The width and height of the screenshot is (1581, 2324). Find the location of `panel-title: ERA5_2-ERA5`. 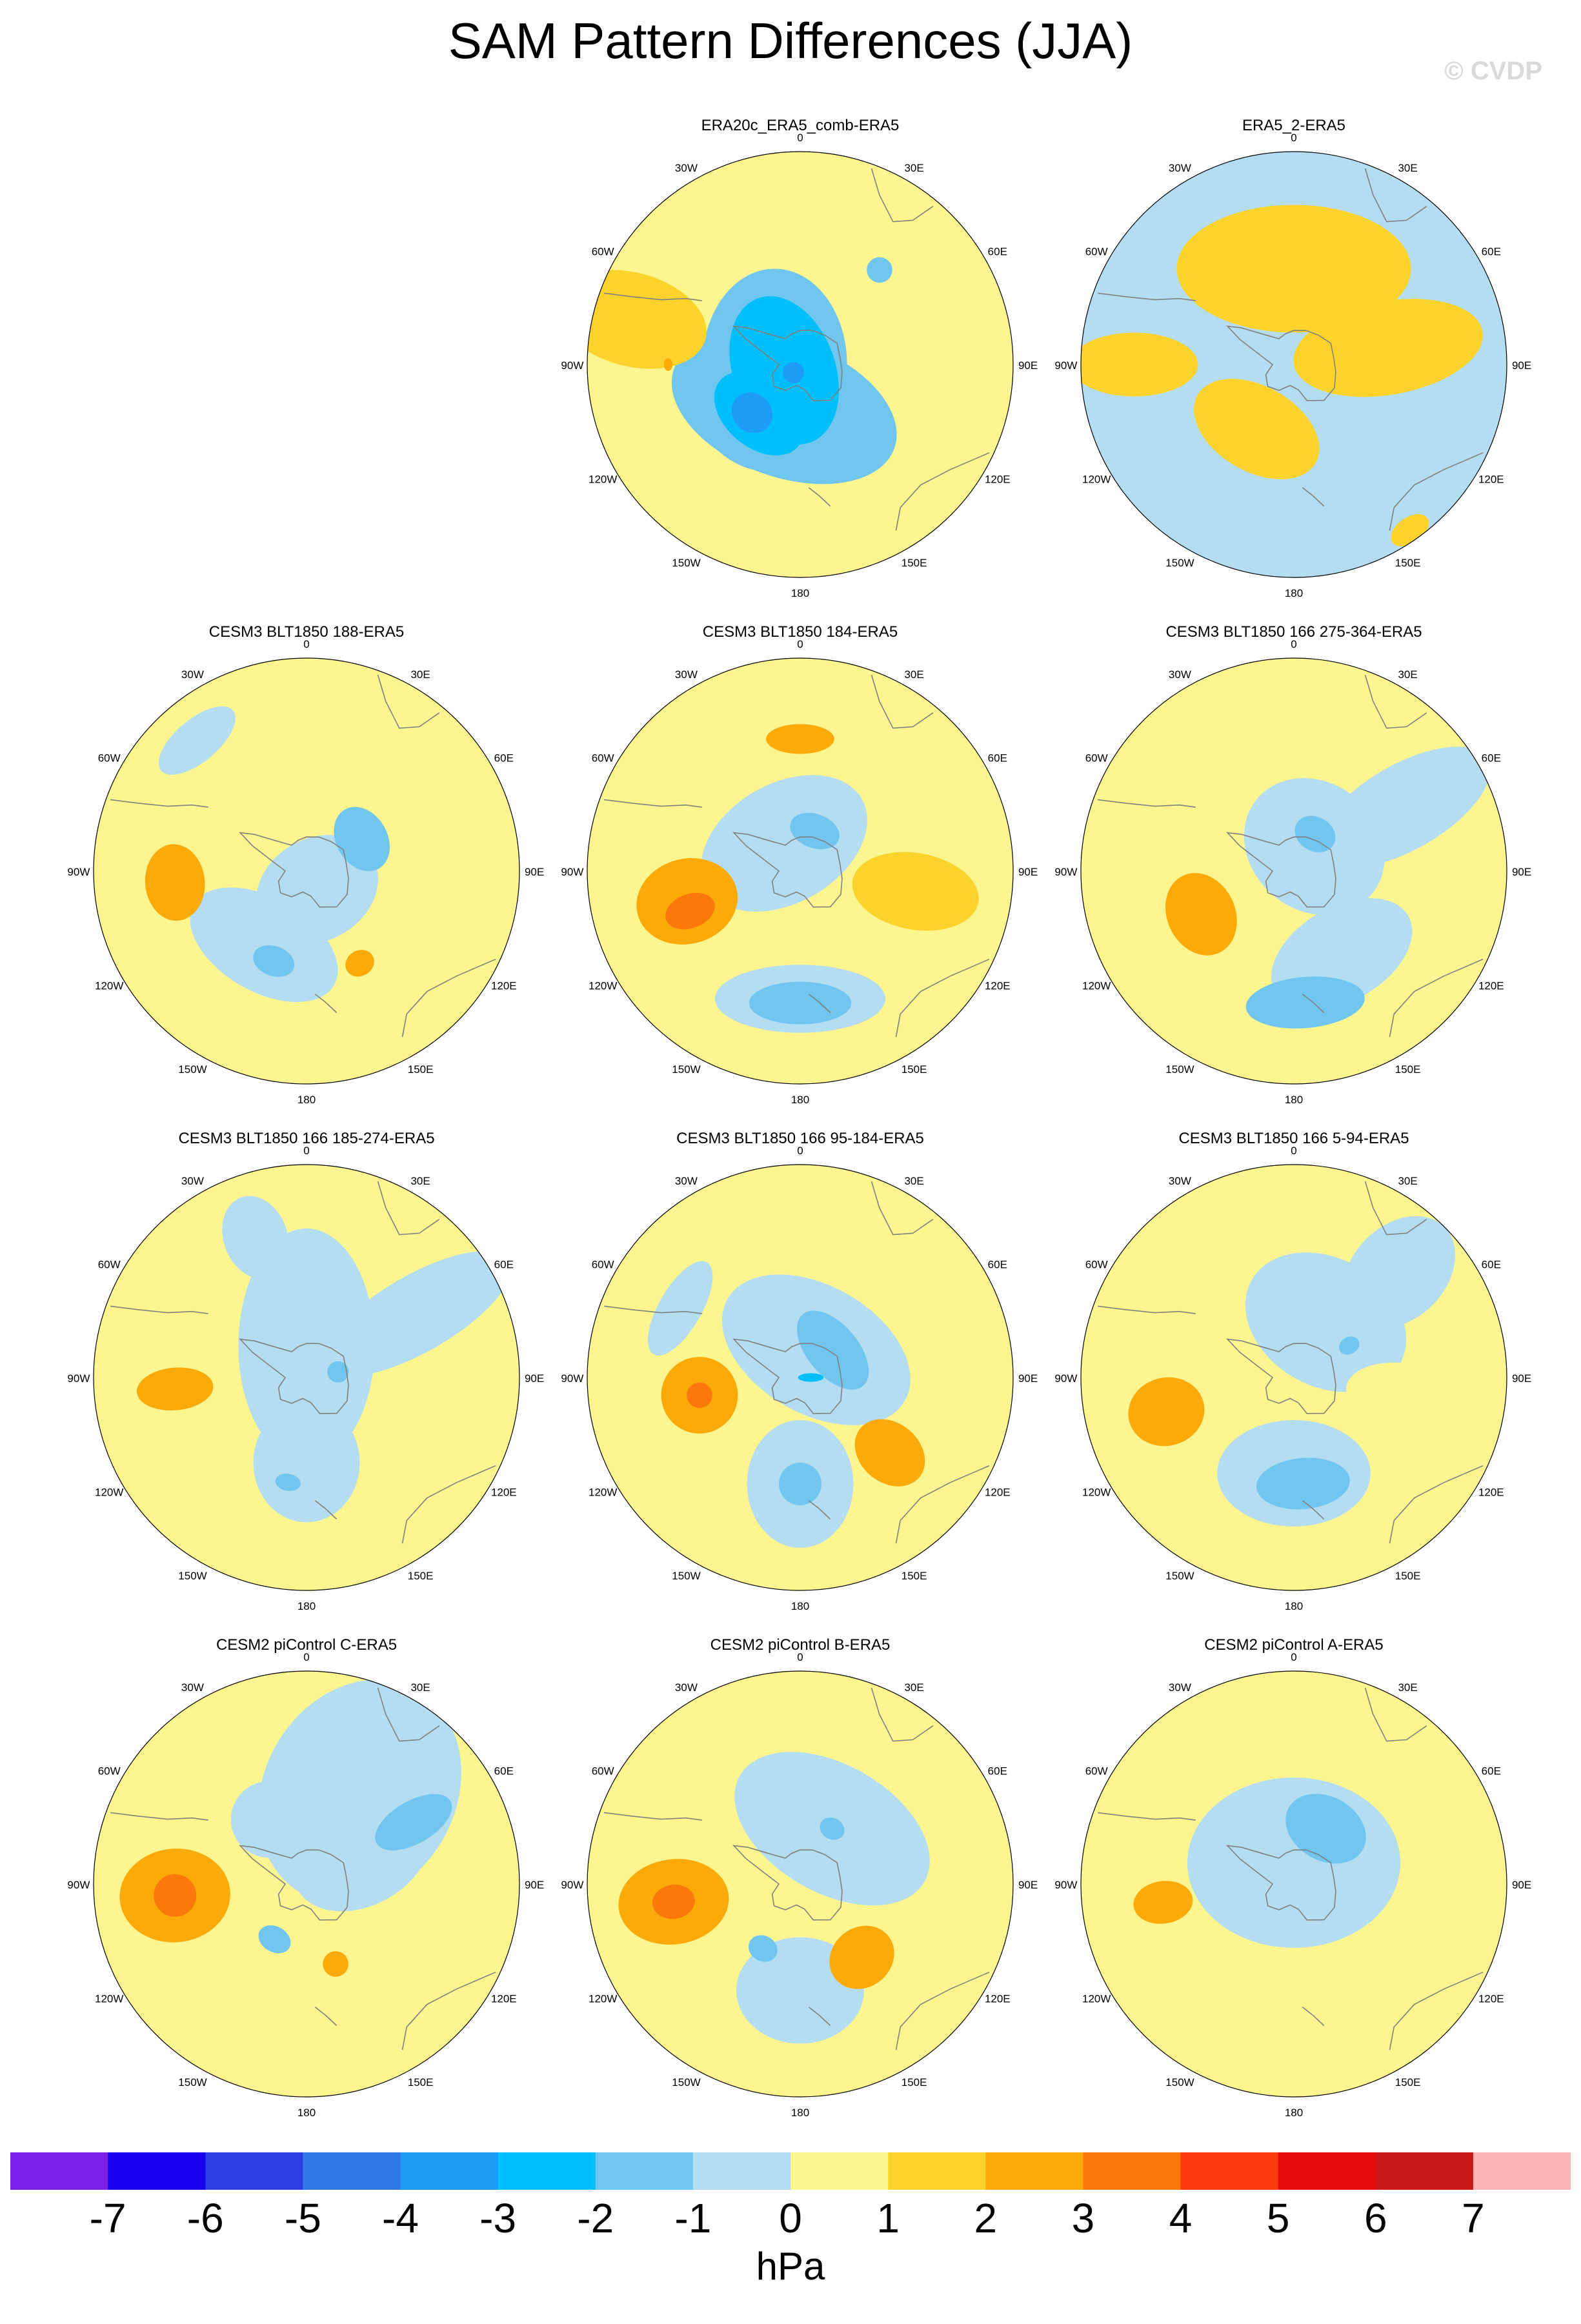

panel-title: ERA5_2-ERA5 is located at coordinates (1294, 125).